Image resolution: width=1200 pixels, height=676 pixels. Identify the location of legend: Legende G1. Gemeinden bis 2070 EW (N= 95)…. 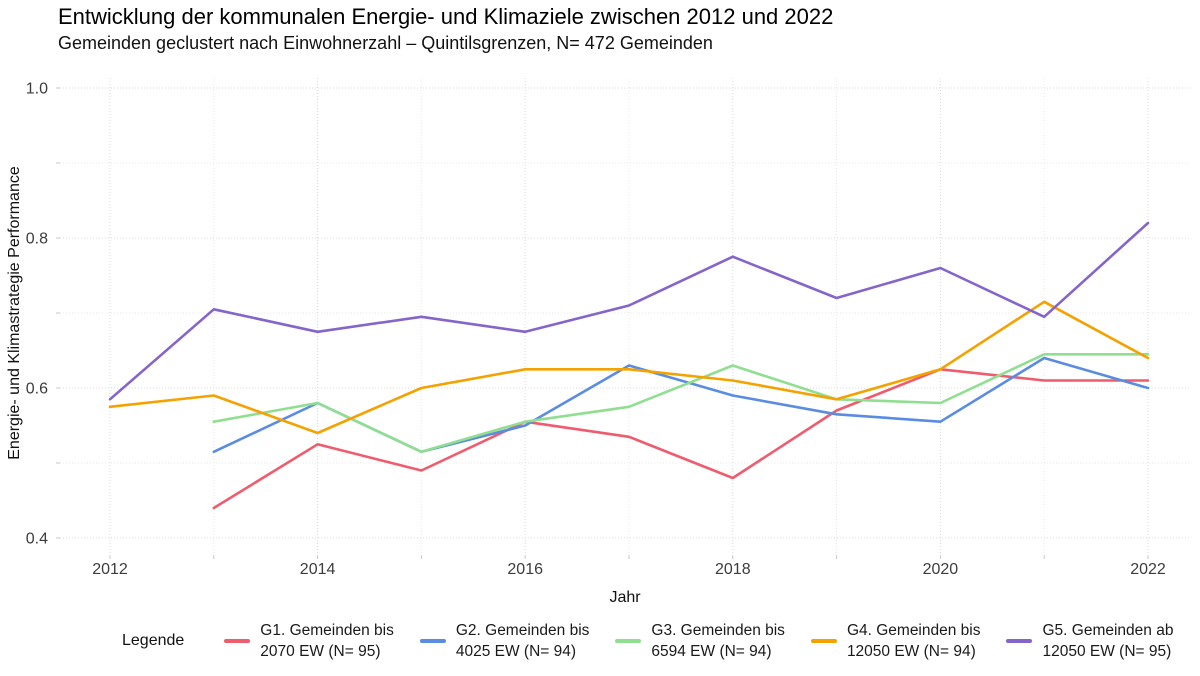
(647, 641).